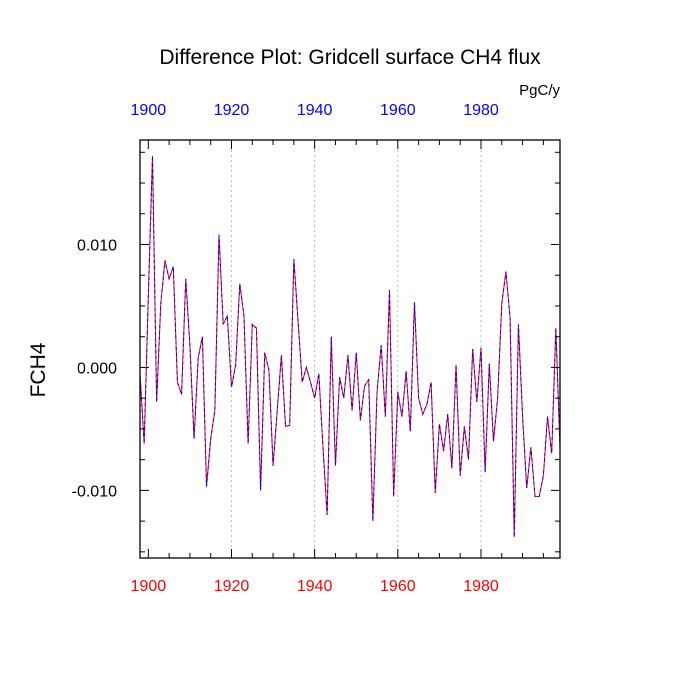 The width and height of the screenshot is (700, 700). Describe the element at coordinates (94, 491) in the screenshot. I see `y-tick-label: -0.010` at that location.